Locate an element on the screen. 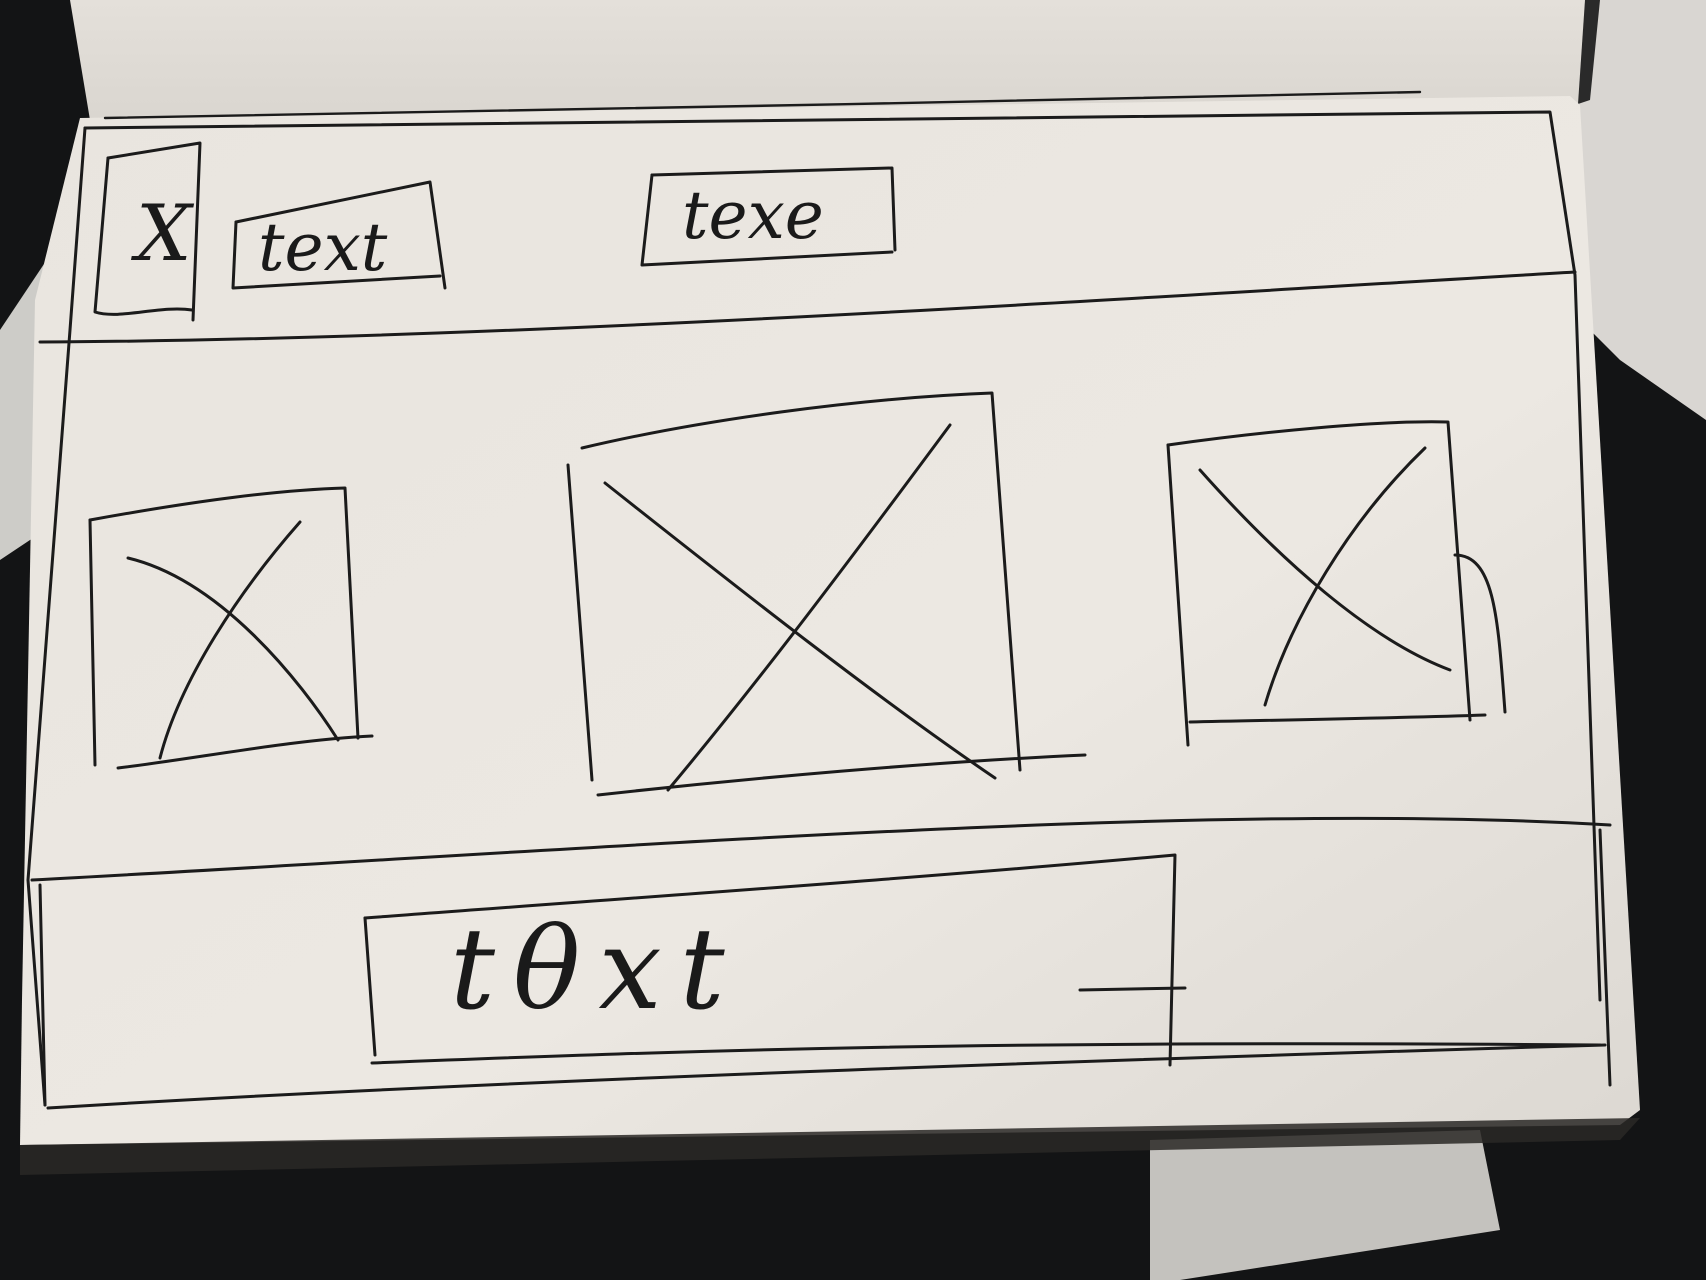 The width and height of the screenshot is (1706, 1280). main-bottom-border is located at coordinates (821, 849).